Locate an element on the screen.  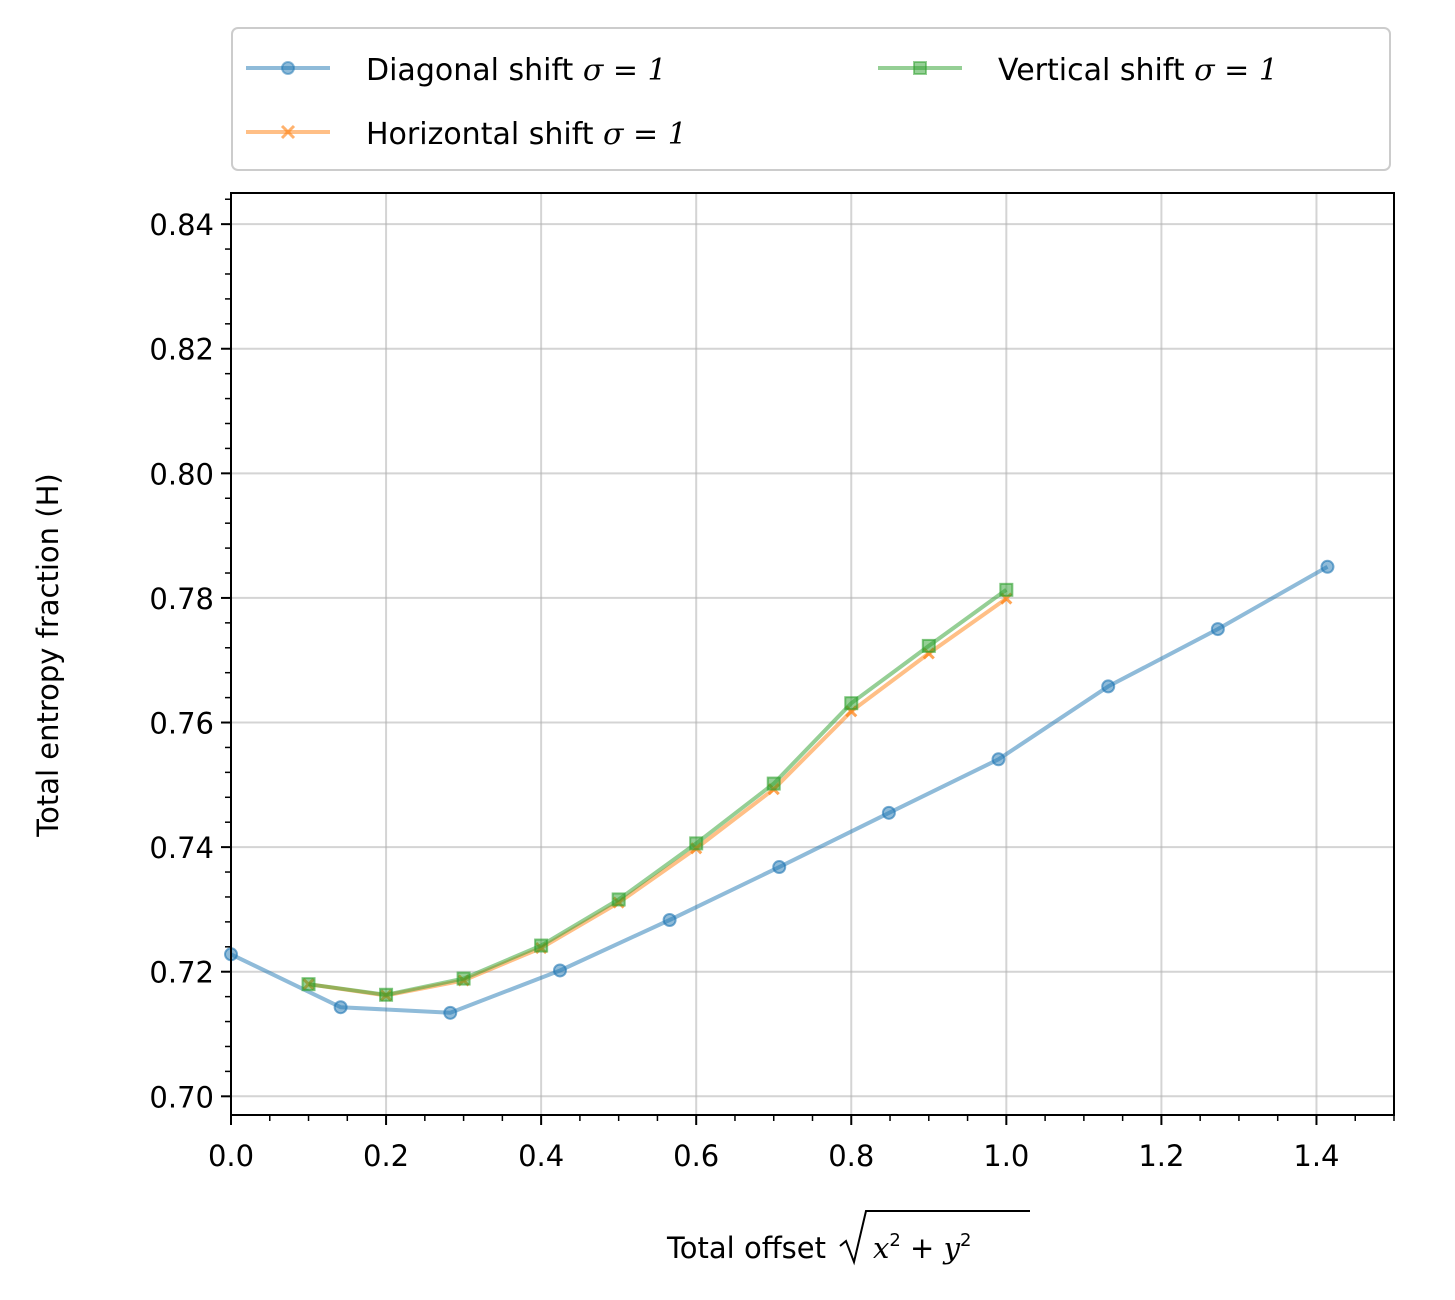
x-axis-label-plus: + is located at coordinates (922, 1248).